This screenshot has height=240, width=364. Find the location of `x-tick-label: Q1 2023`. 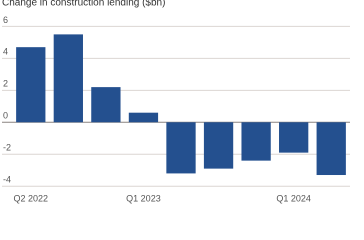

x-tick-label: Q1 2023 is located at coordinates (143, 198).